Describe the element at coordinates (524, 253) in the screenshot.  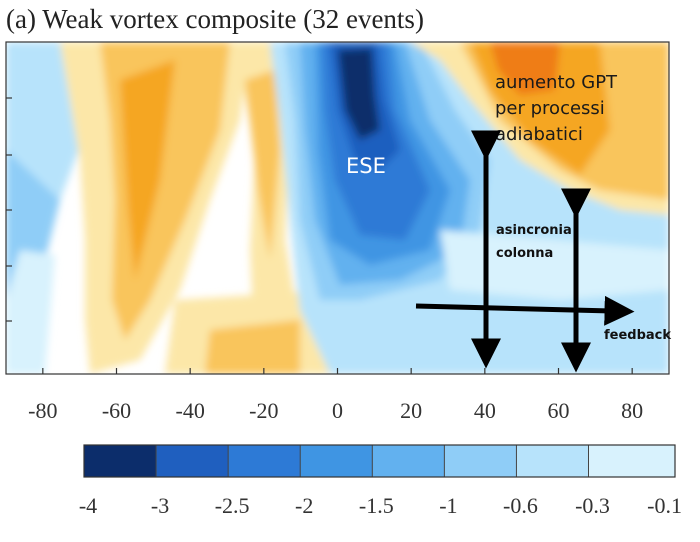
I see `asincronia-label-line2: colonna` at that location.